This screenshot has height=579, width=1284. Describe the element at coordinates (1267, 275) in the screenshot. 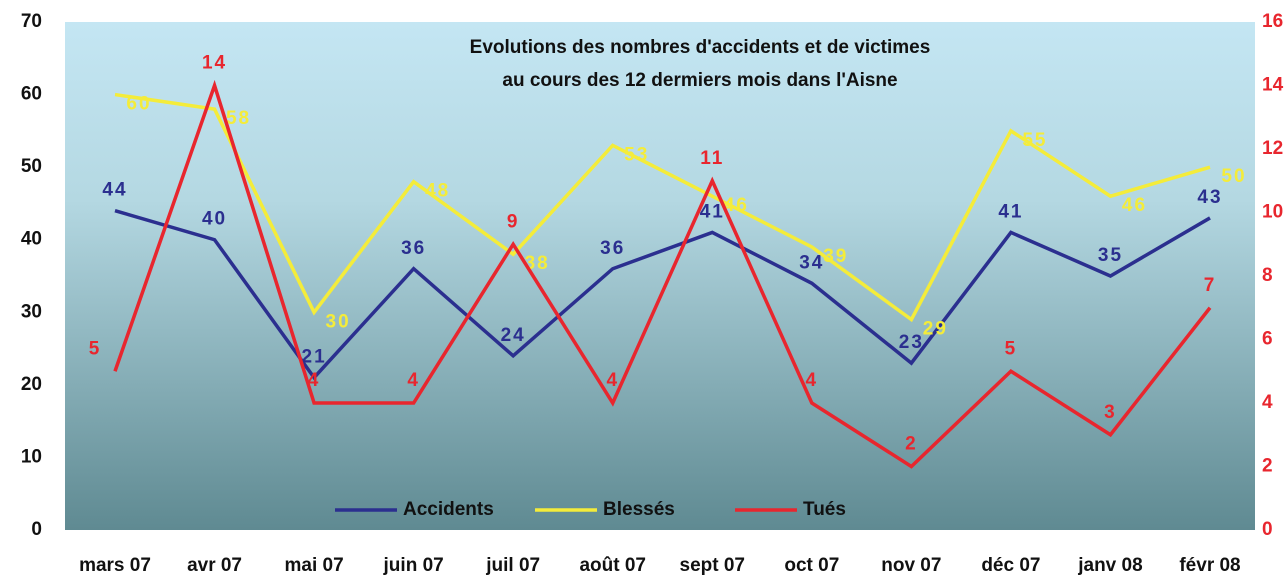

I see `y2-tick-label: 8` at that location.